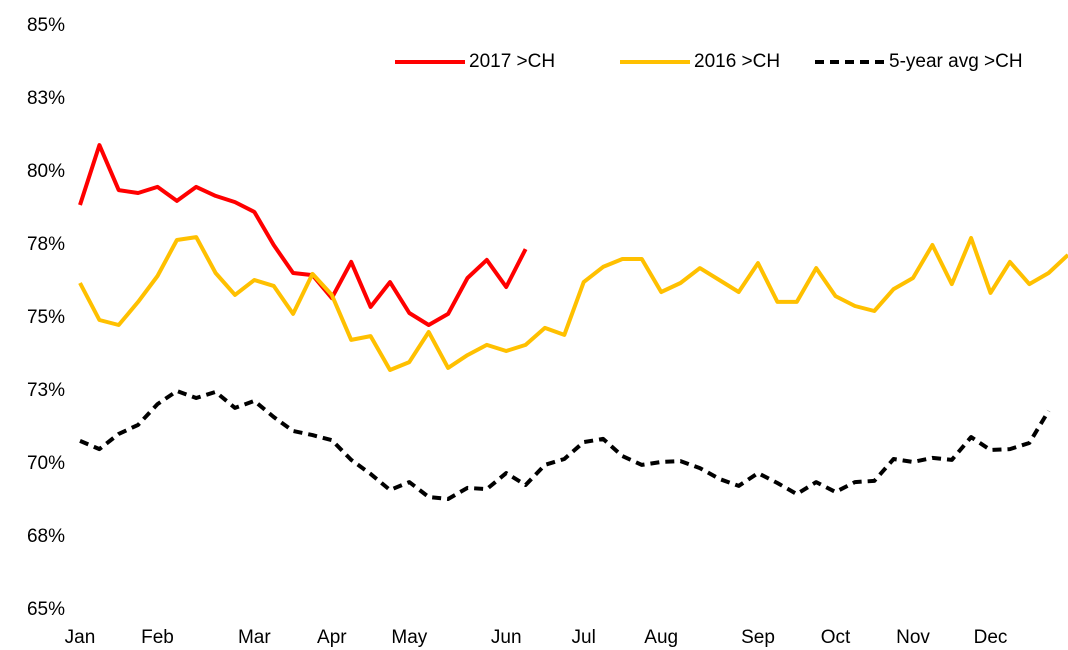  Describe the element at coordinates (956, 61) in the screenshot. I see `legend-label: 5-year avg >CH` at that location.